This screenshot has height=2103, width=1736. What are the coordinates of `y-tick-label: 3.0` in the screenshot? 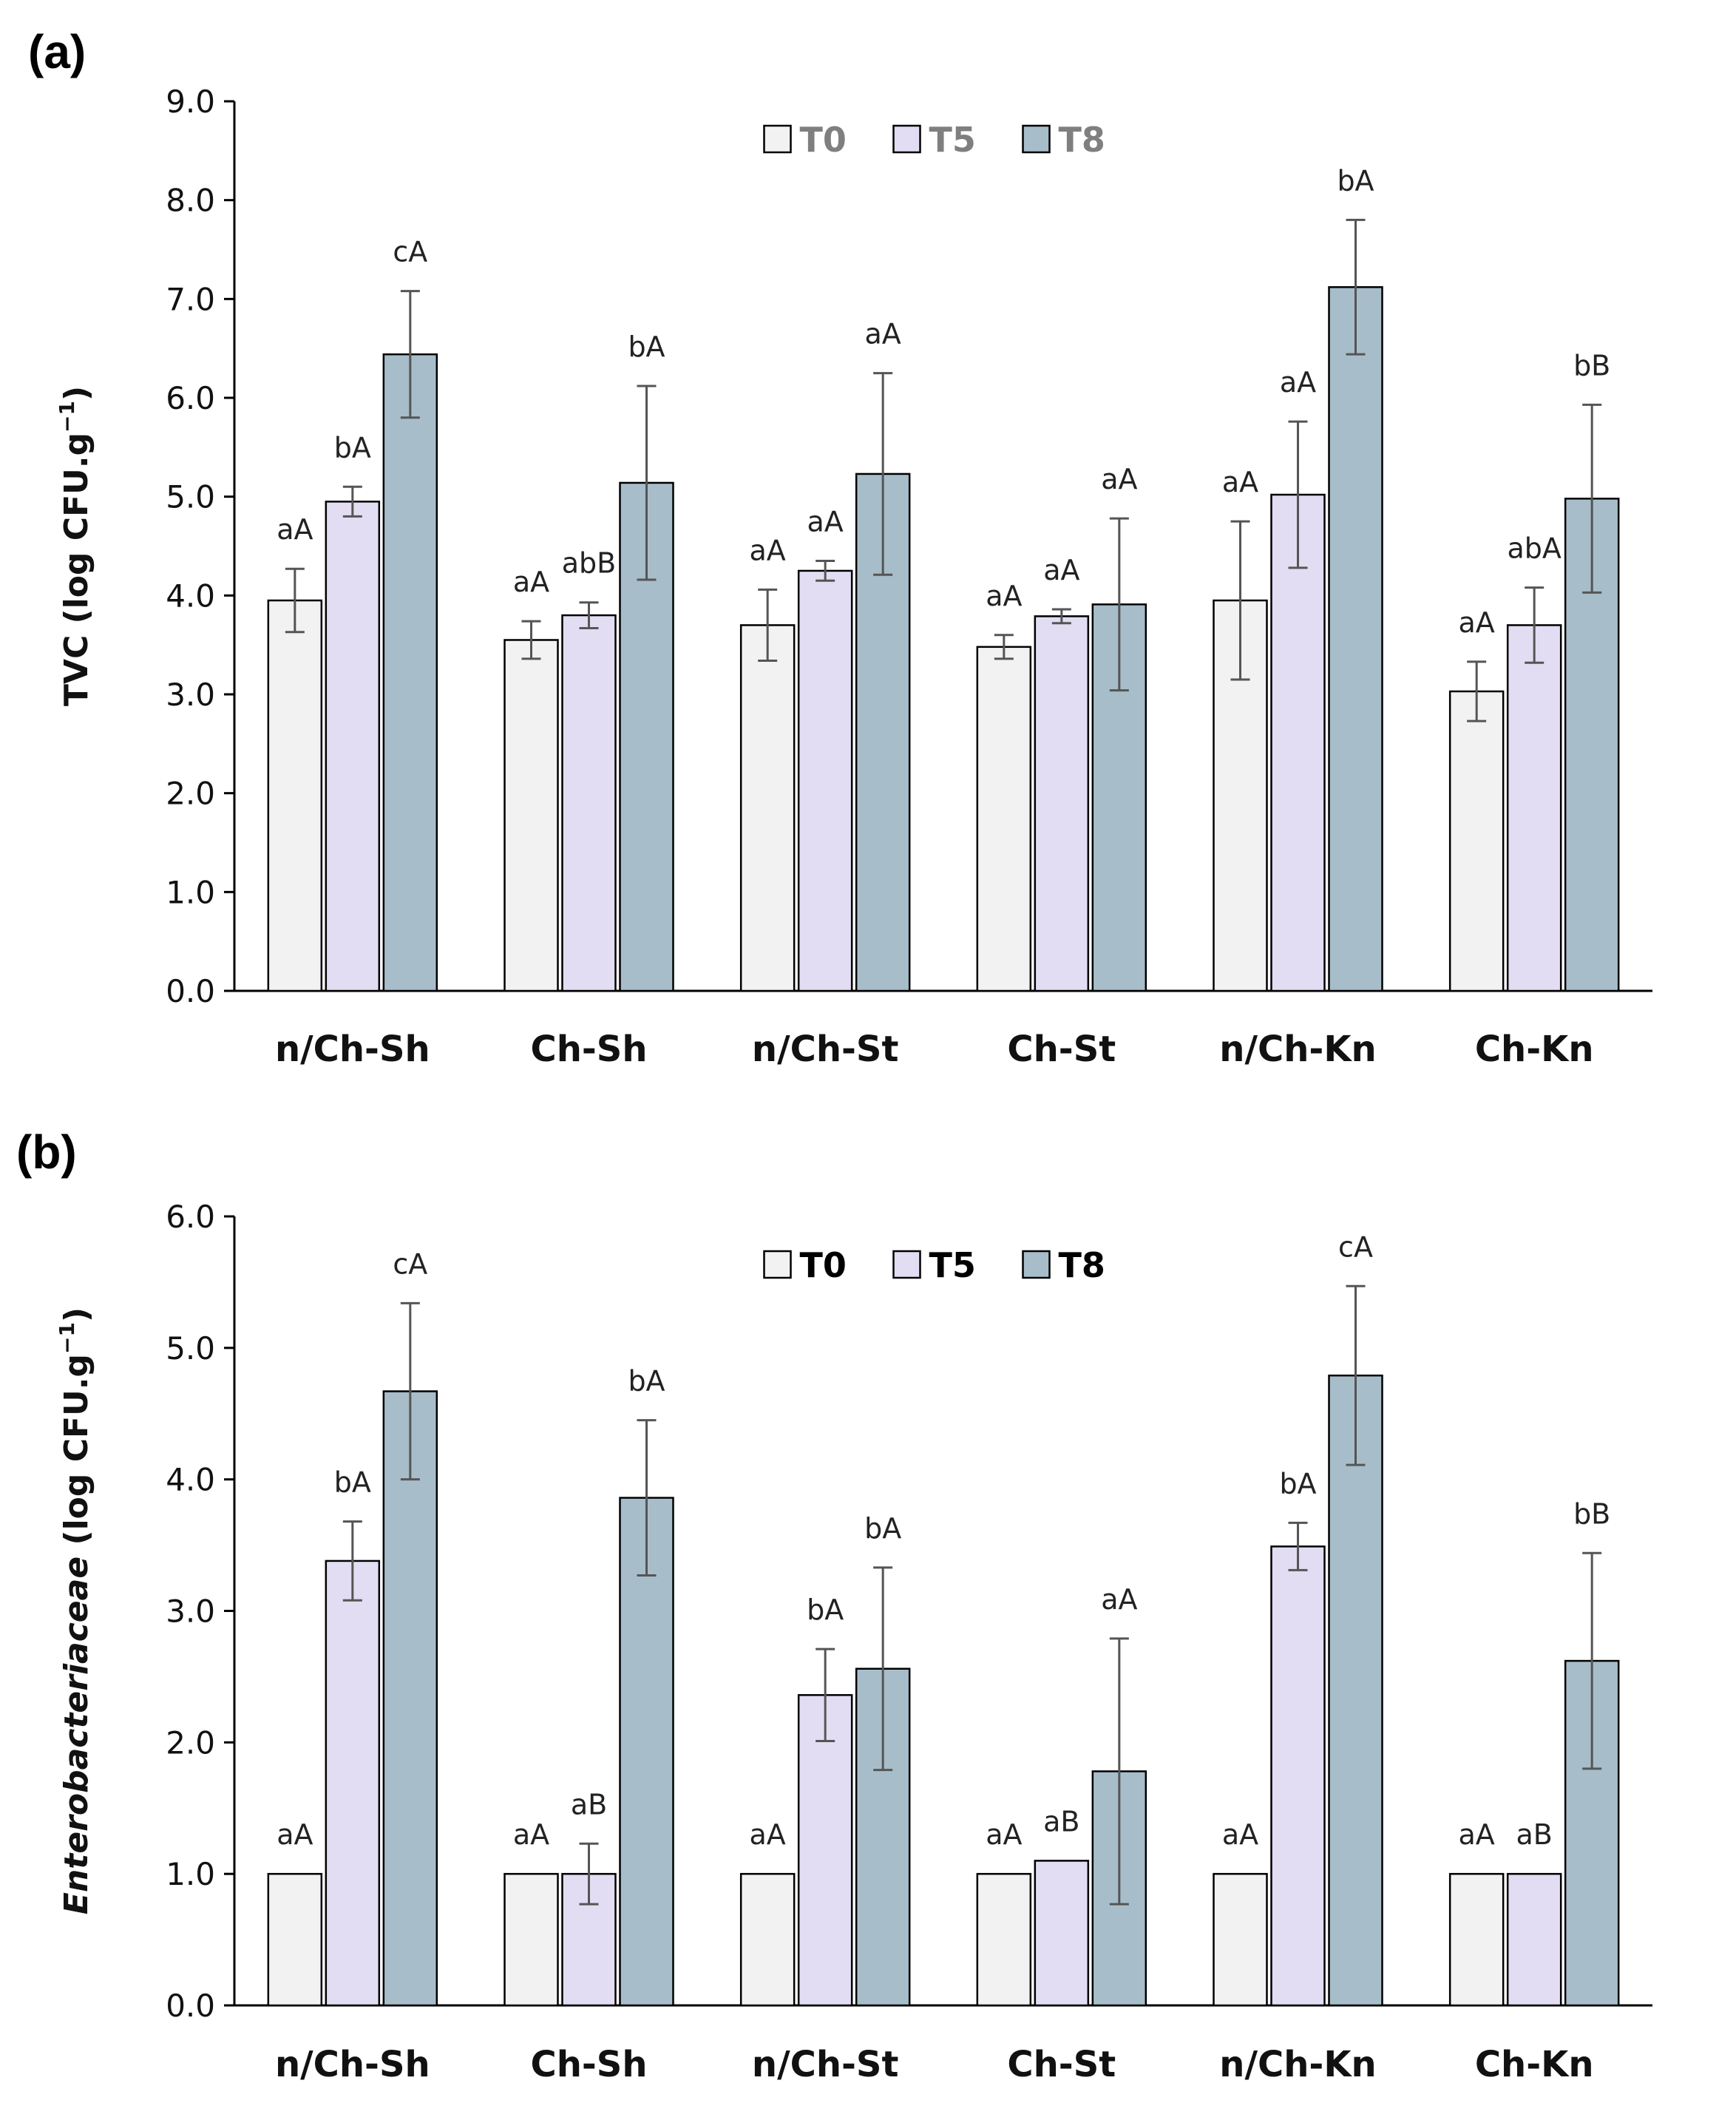 It's located at (190, 695).